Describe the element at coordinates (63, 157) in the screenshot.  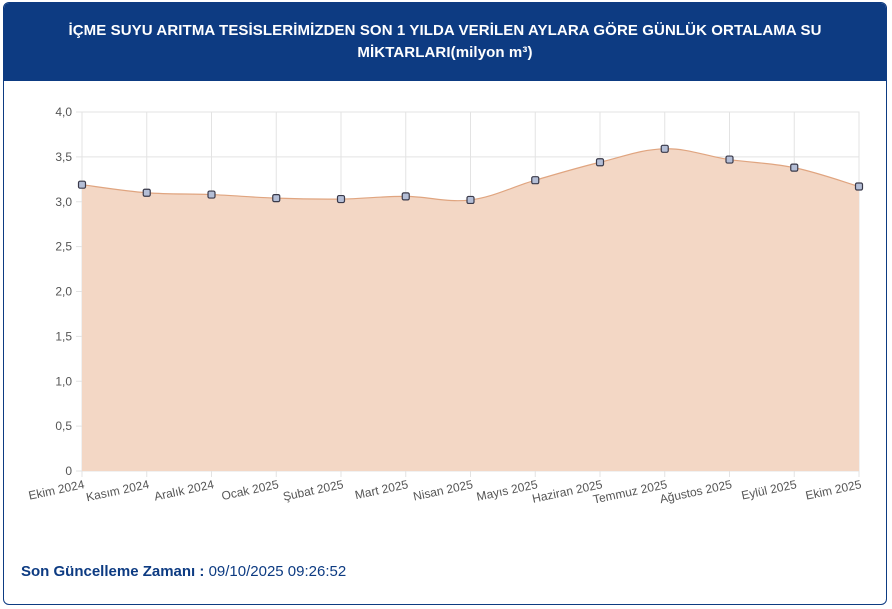
I see `y-tick-label: 3,5` at that location.